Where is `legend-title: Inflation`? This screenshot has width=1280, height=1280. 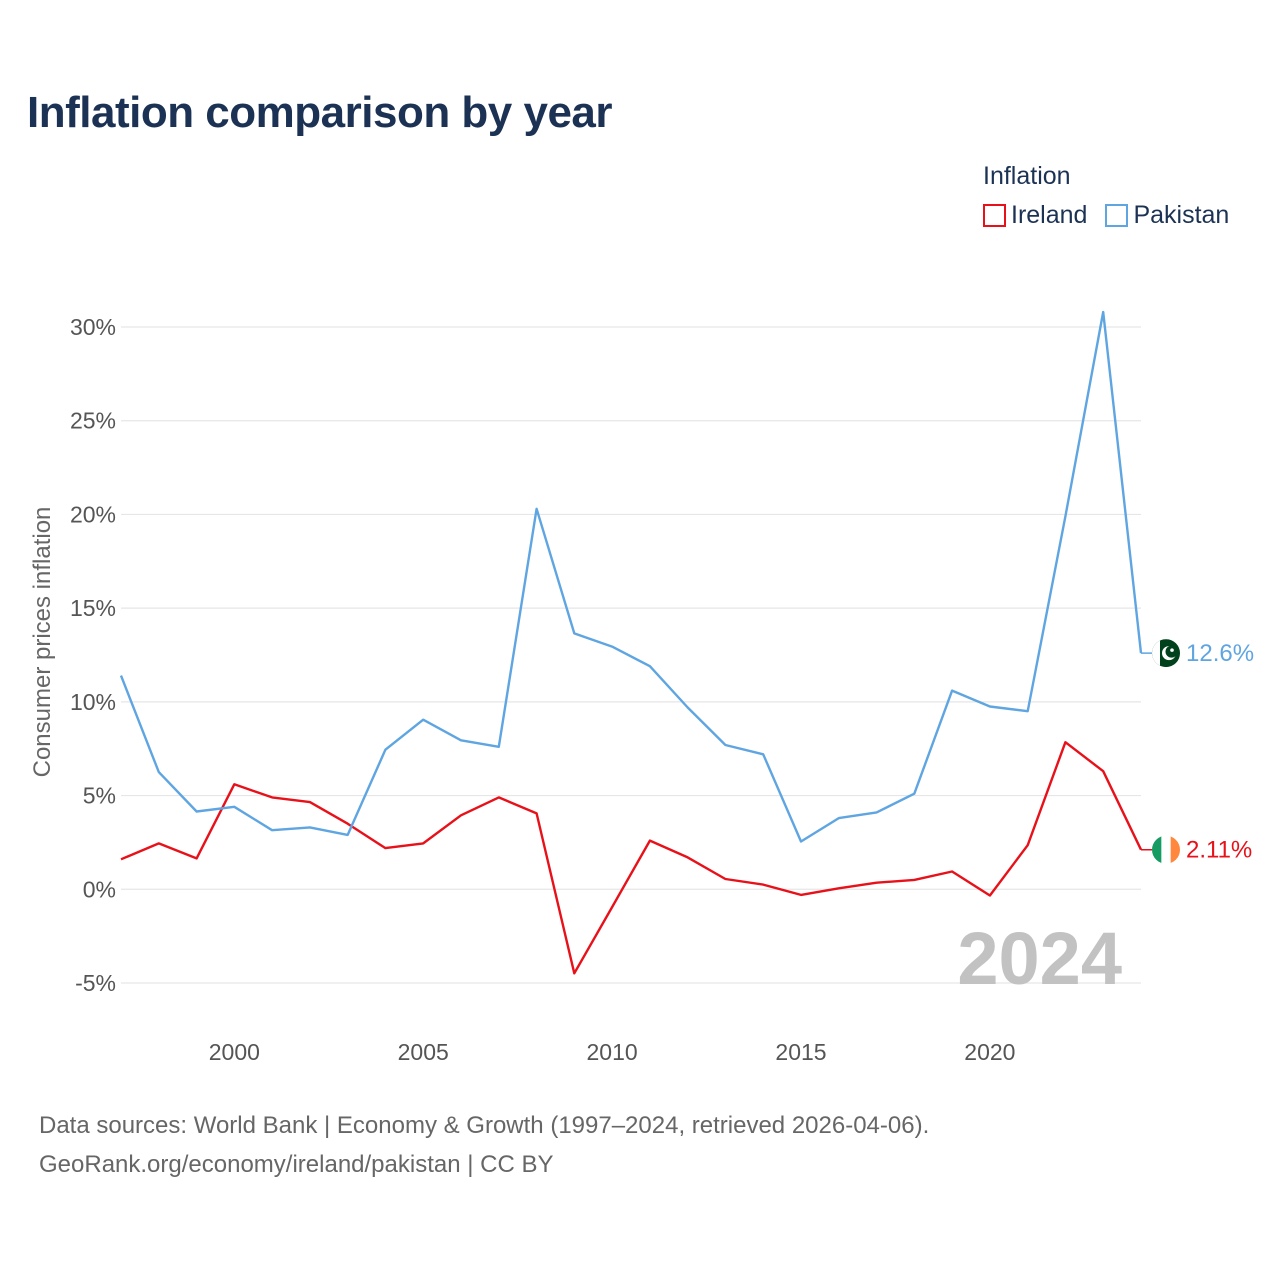
legend-title: Inflation is located at coordinates (1027, 176).